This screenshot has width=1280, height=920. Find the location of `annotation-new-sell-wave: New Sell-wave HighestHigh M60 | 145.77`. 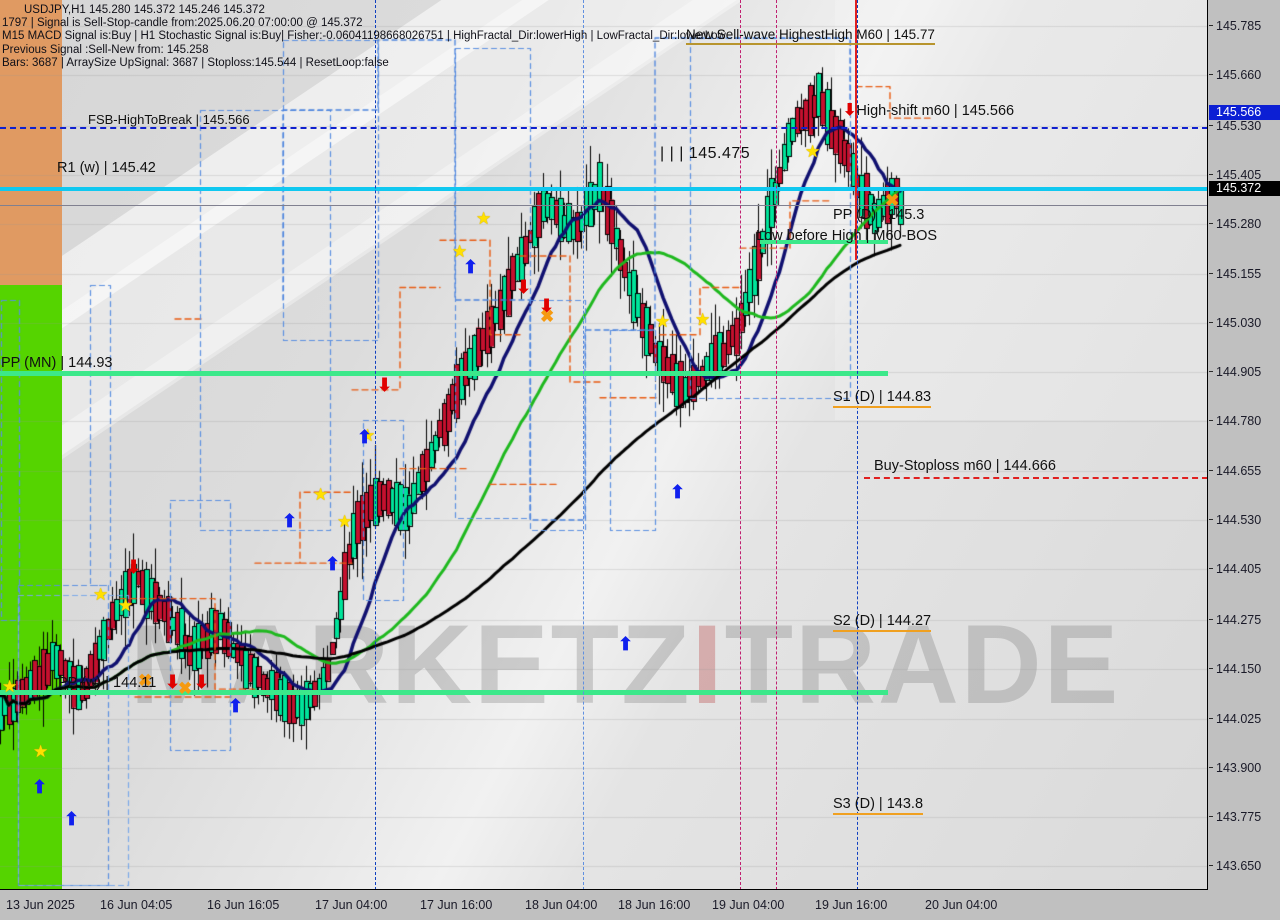

annotation-new-sell-wave: New Sell-wave HighestHigh M60 | 145.77 is located at coordinates (810, 36).